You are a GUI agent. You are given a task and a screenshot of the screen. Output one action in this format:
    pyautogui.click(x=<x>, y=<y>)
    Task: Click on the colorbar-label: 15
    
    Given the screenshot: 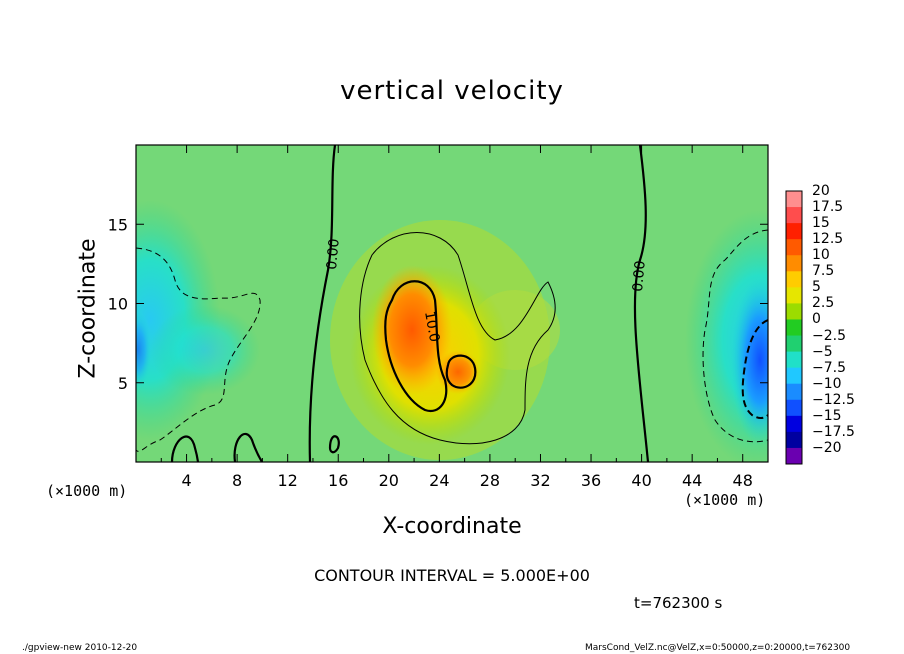 What is the action you would take?
    pyautogui.click(x=821, y=223)
    